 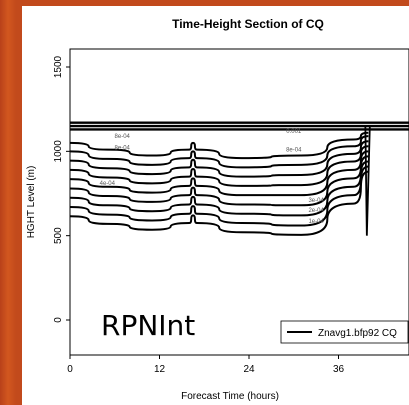 I want to click on contour-label: 3e-04, so click(x=316, y=201).